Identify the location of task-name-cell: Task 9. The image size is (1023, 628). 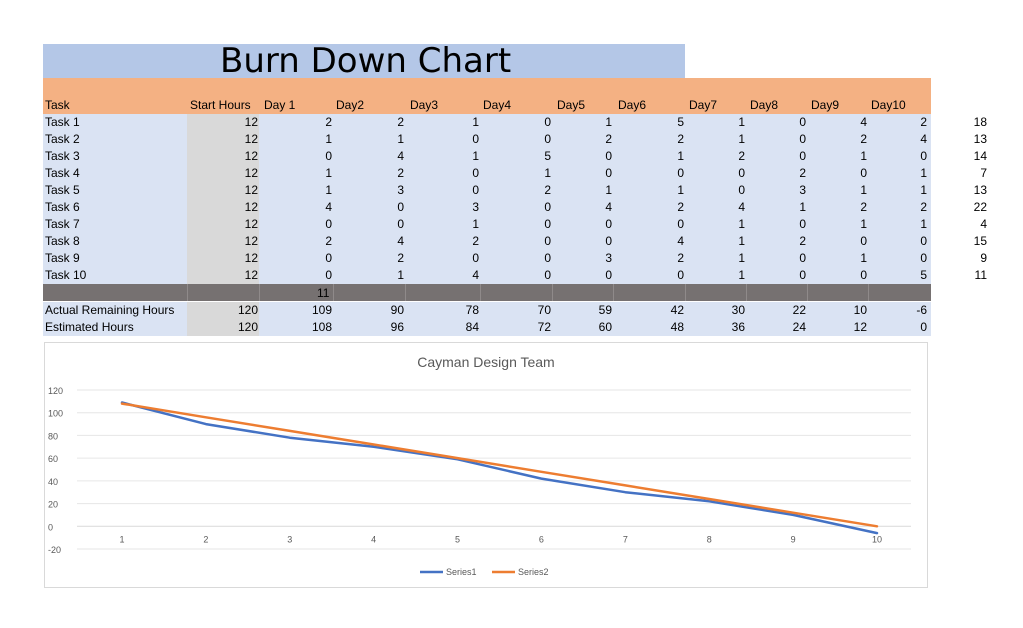
(62, 258).